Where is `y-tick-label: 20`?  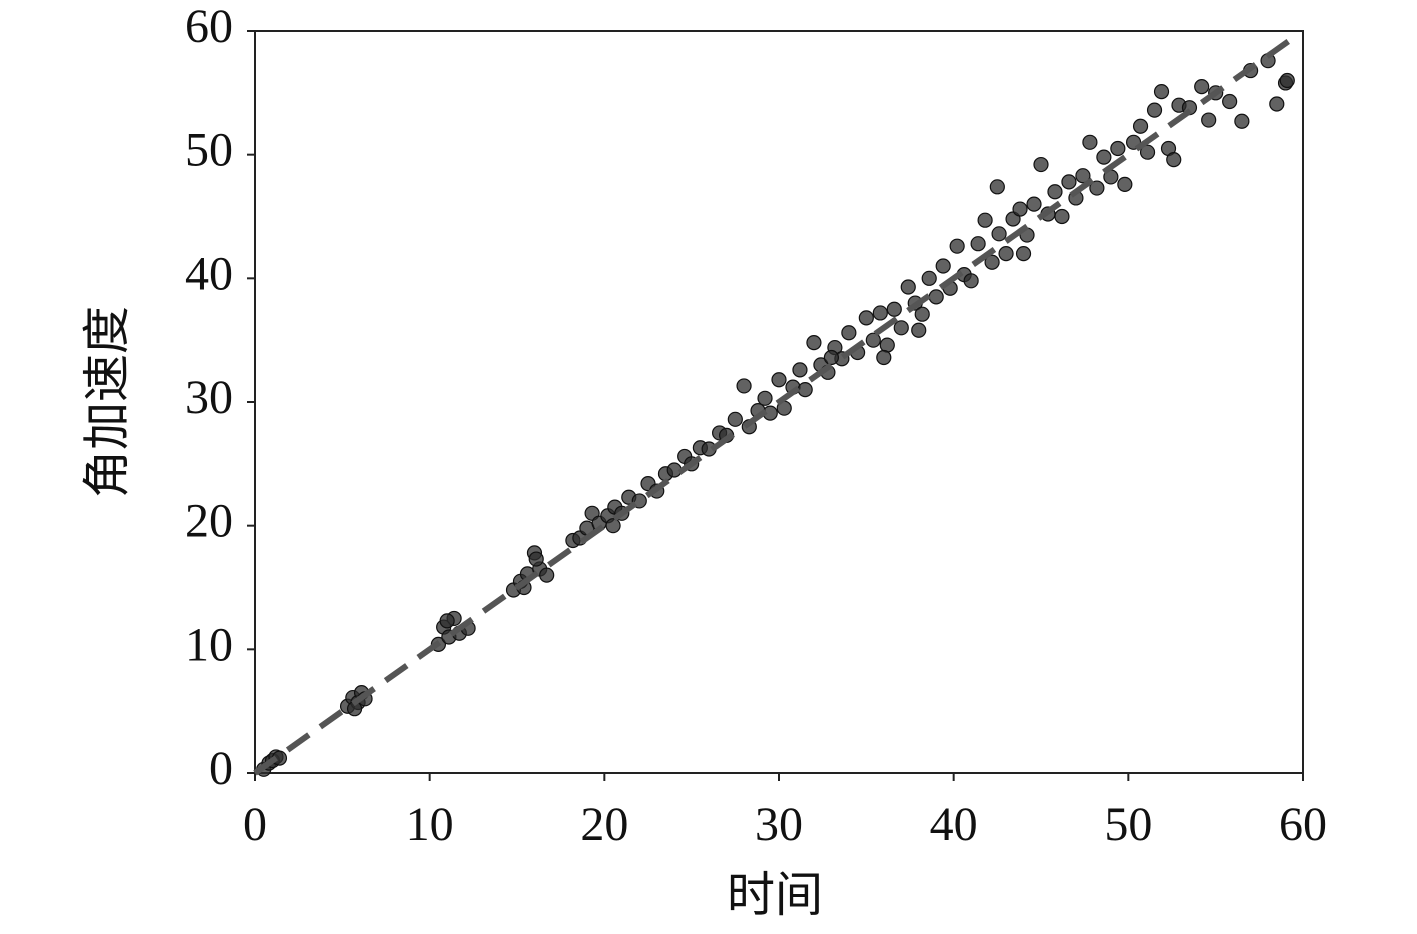
y-tick-label: 20 is located at coordinates (209, 521).